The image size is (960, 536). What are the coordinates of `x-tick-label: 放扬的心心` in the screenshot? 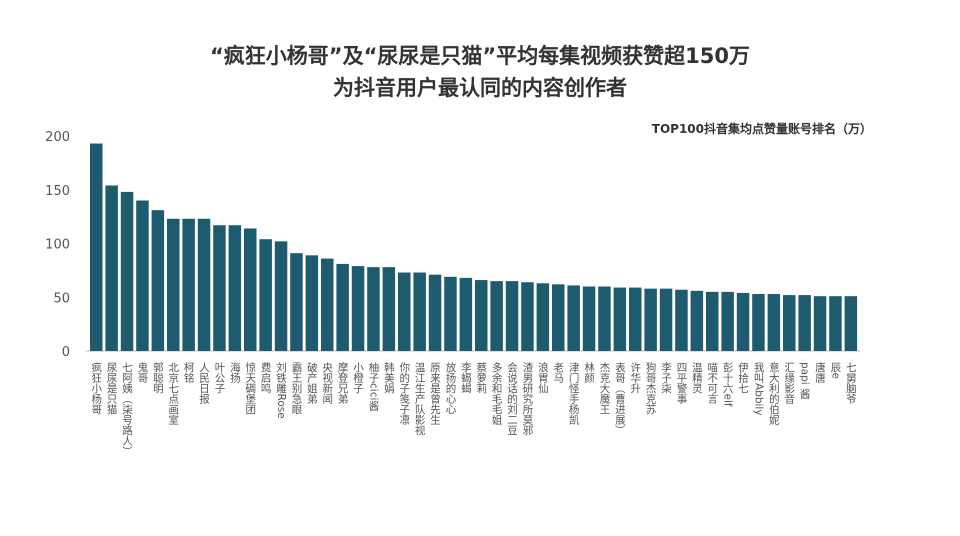 It's located at (450, 387).